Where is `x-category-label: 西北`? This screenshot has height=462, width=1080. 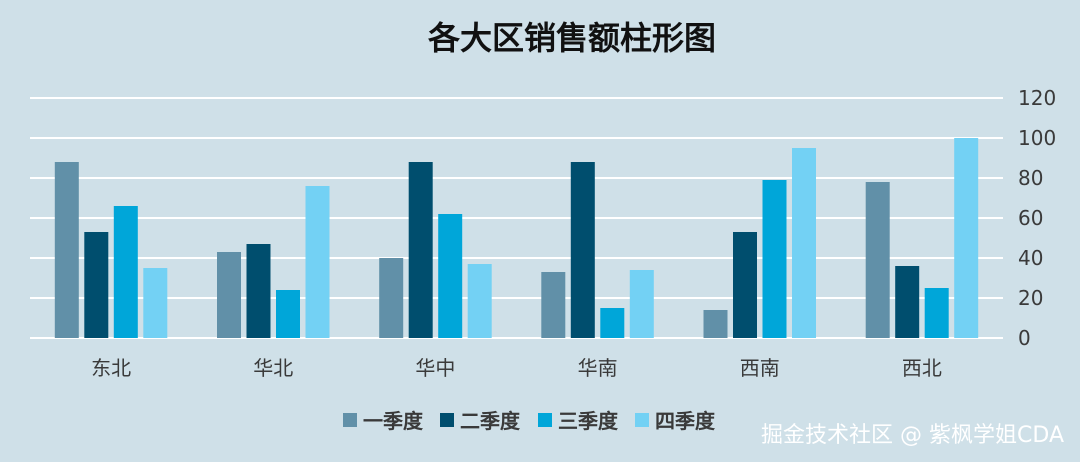
x-category-label: 西北 is located at coordinates (922, 368).